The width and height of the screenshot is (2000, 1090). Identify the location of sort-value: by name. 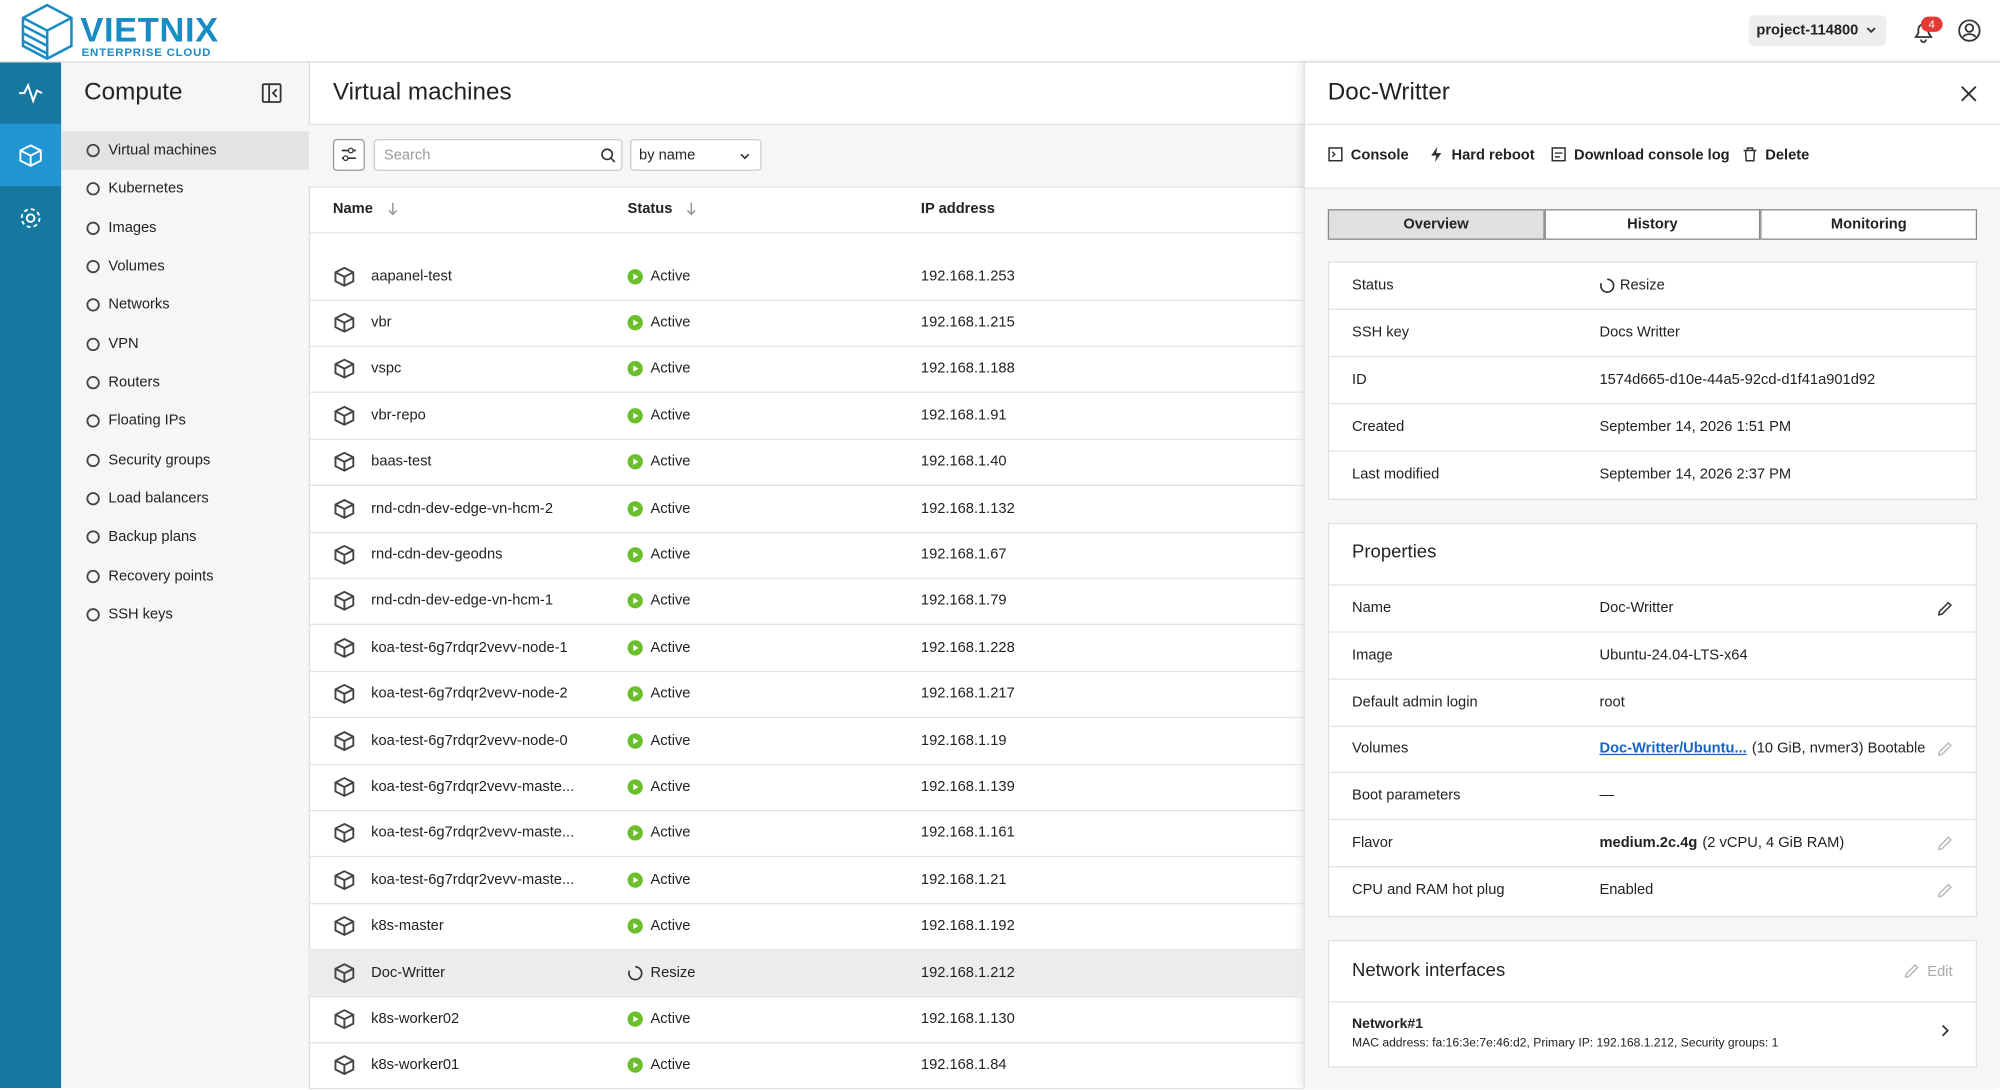
(667, 155).